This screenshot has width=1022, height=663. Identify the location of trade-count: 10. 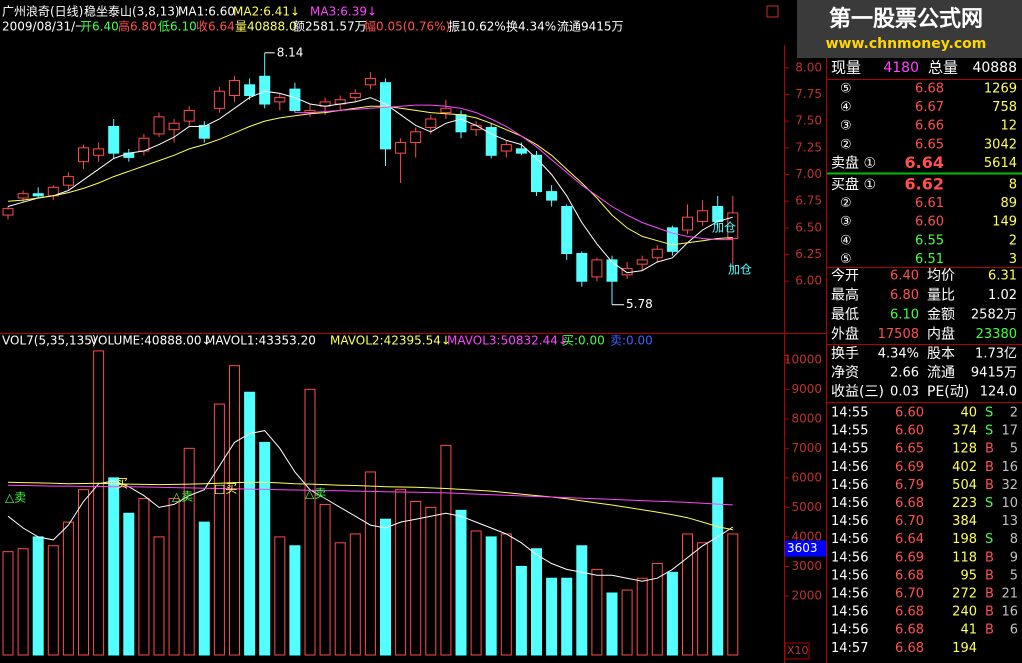
(1009, 503).